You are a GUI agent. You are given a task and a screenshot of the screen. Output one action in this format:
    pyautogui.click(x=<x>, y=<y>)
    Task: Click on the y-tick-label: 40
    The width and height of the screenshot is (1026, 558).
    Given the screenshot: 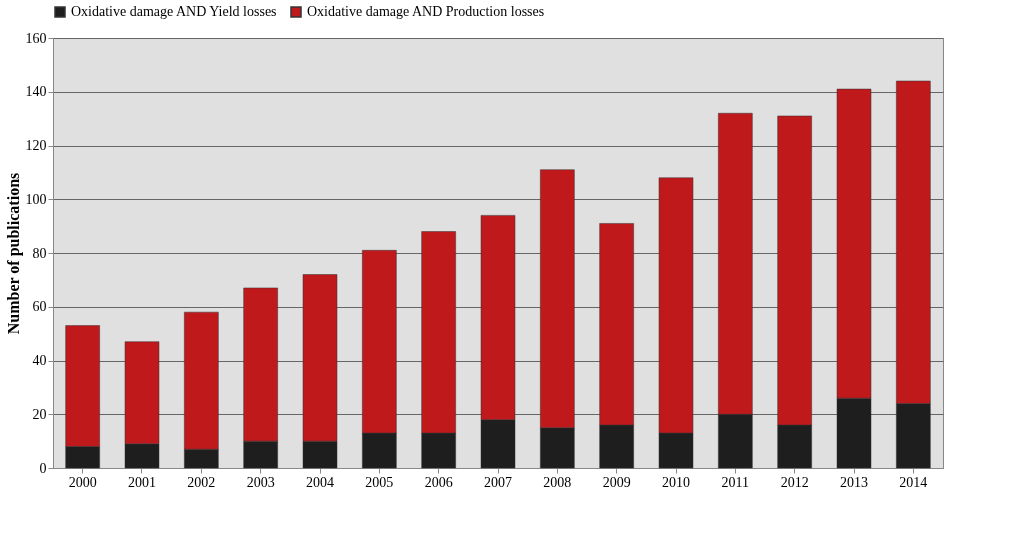 What is the action you would take?
    pyautogui.click(x=39, y=360)
    